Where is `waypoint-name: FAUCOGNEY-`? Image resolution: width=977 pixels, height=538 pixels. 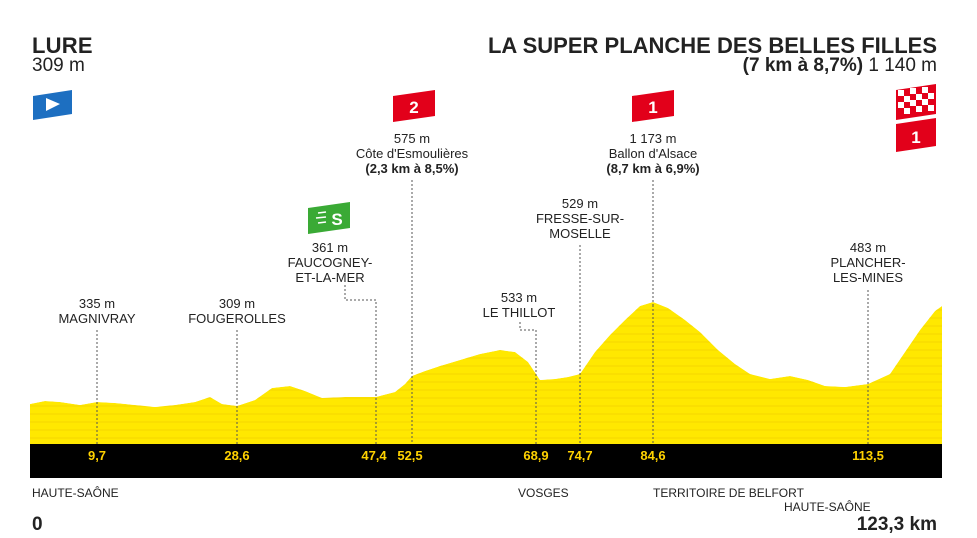
waypoint-name: FAUCOGNEY- is located at coordinates (330, 262).